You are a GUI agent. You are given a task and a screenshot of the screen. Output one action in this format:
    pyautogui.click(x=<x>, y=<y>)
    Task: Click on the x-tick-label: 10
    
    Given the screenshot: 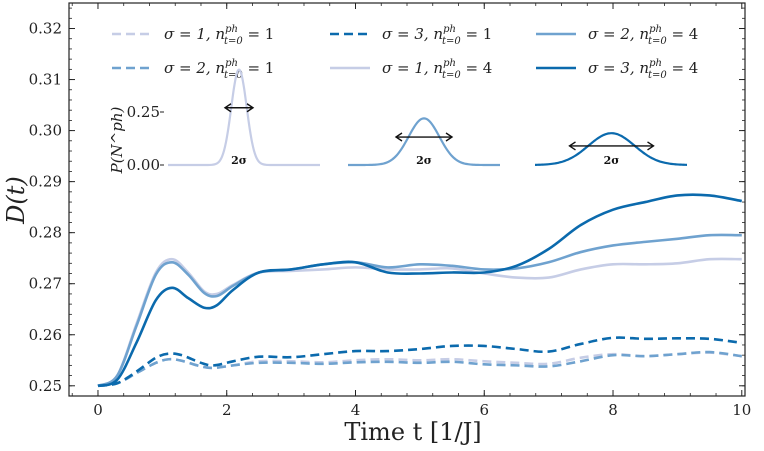 What is the action you would take?
    pyautogui.click(x=741, y=410)
    